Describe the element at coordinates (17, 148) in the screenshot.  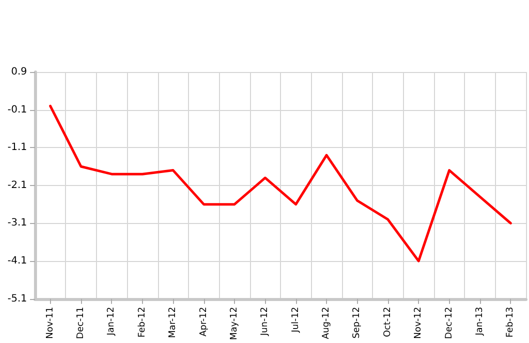
I see `y-tick-label: -1.1` at that location.